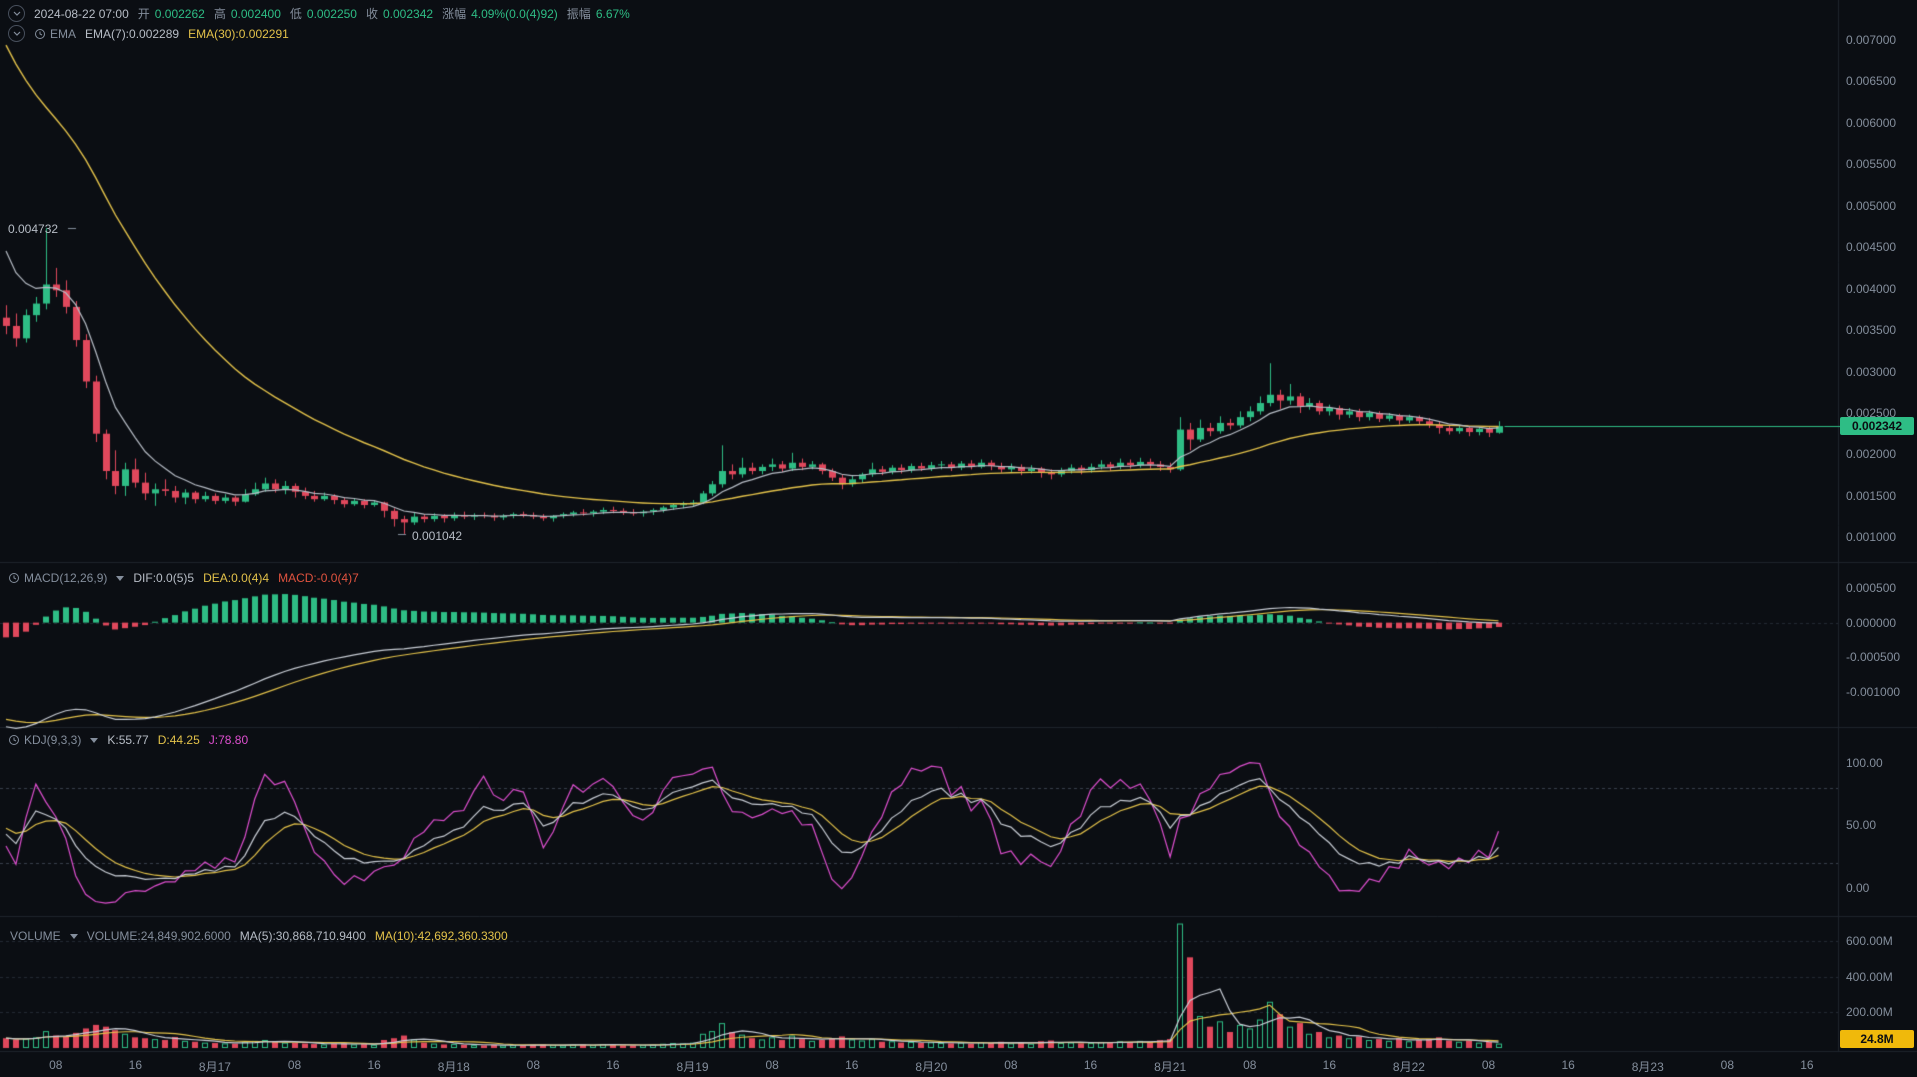 This screenshot has height=1077, width=1917. Describe the element at coordinates (1864, 762) in the screenshot. I see `axis-tick-label: 100.00` at that location.